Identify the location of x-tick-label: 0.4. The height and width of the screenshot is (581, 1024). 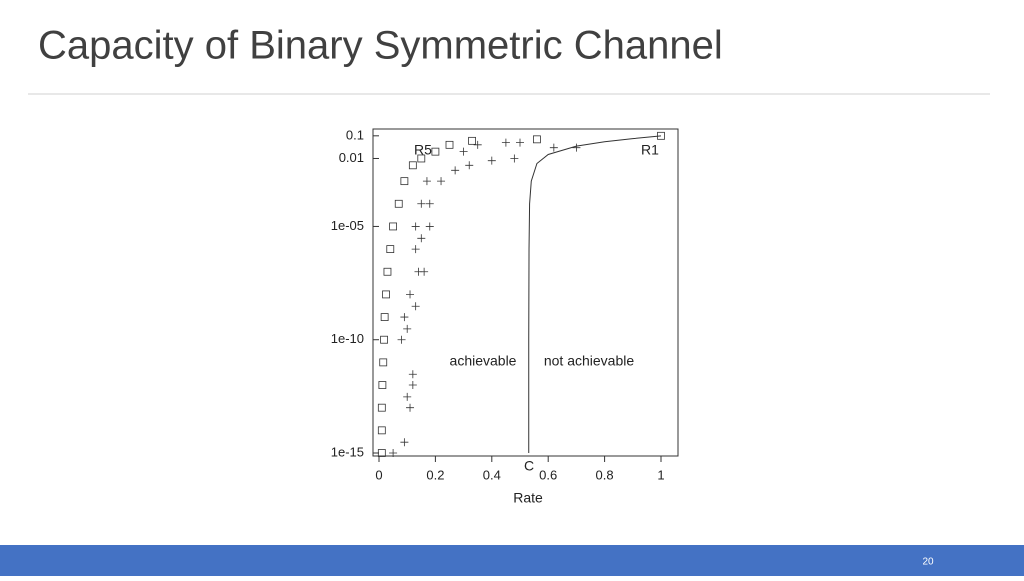
(492, 474).